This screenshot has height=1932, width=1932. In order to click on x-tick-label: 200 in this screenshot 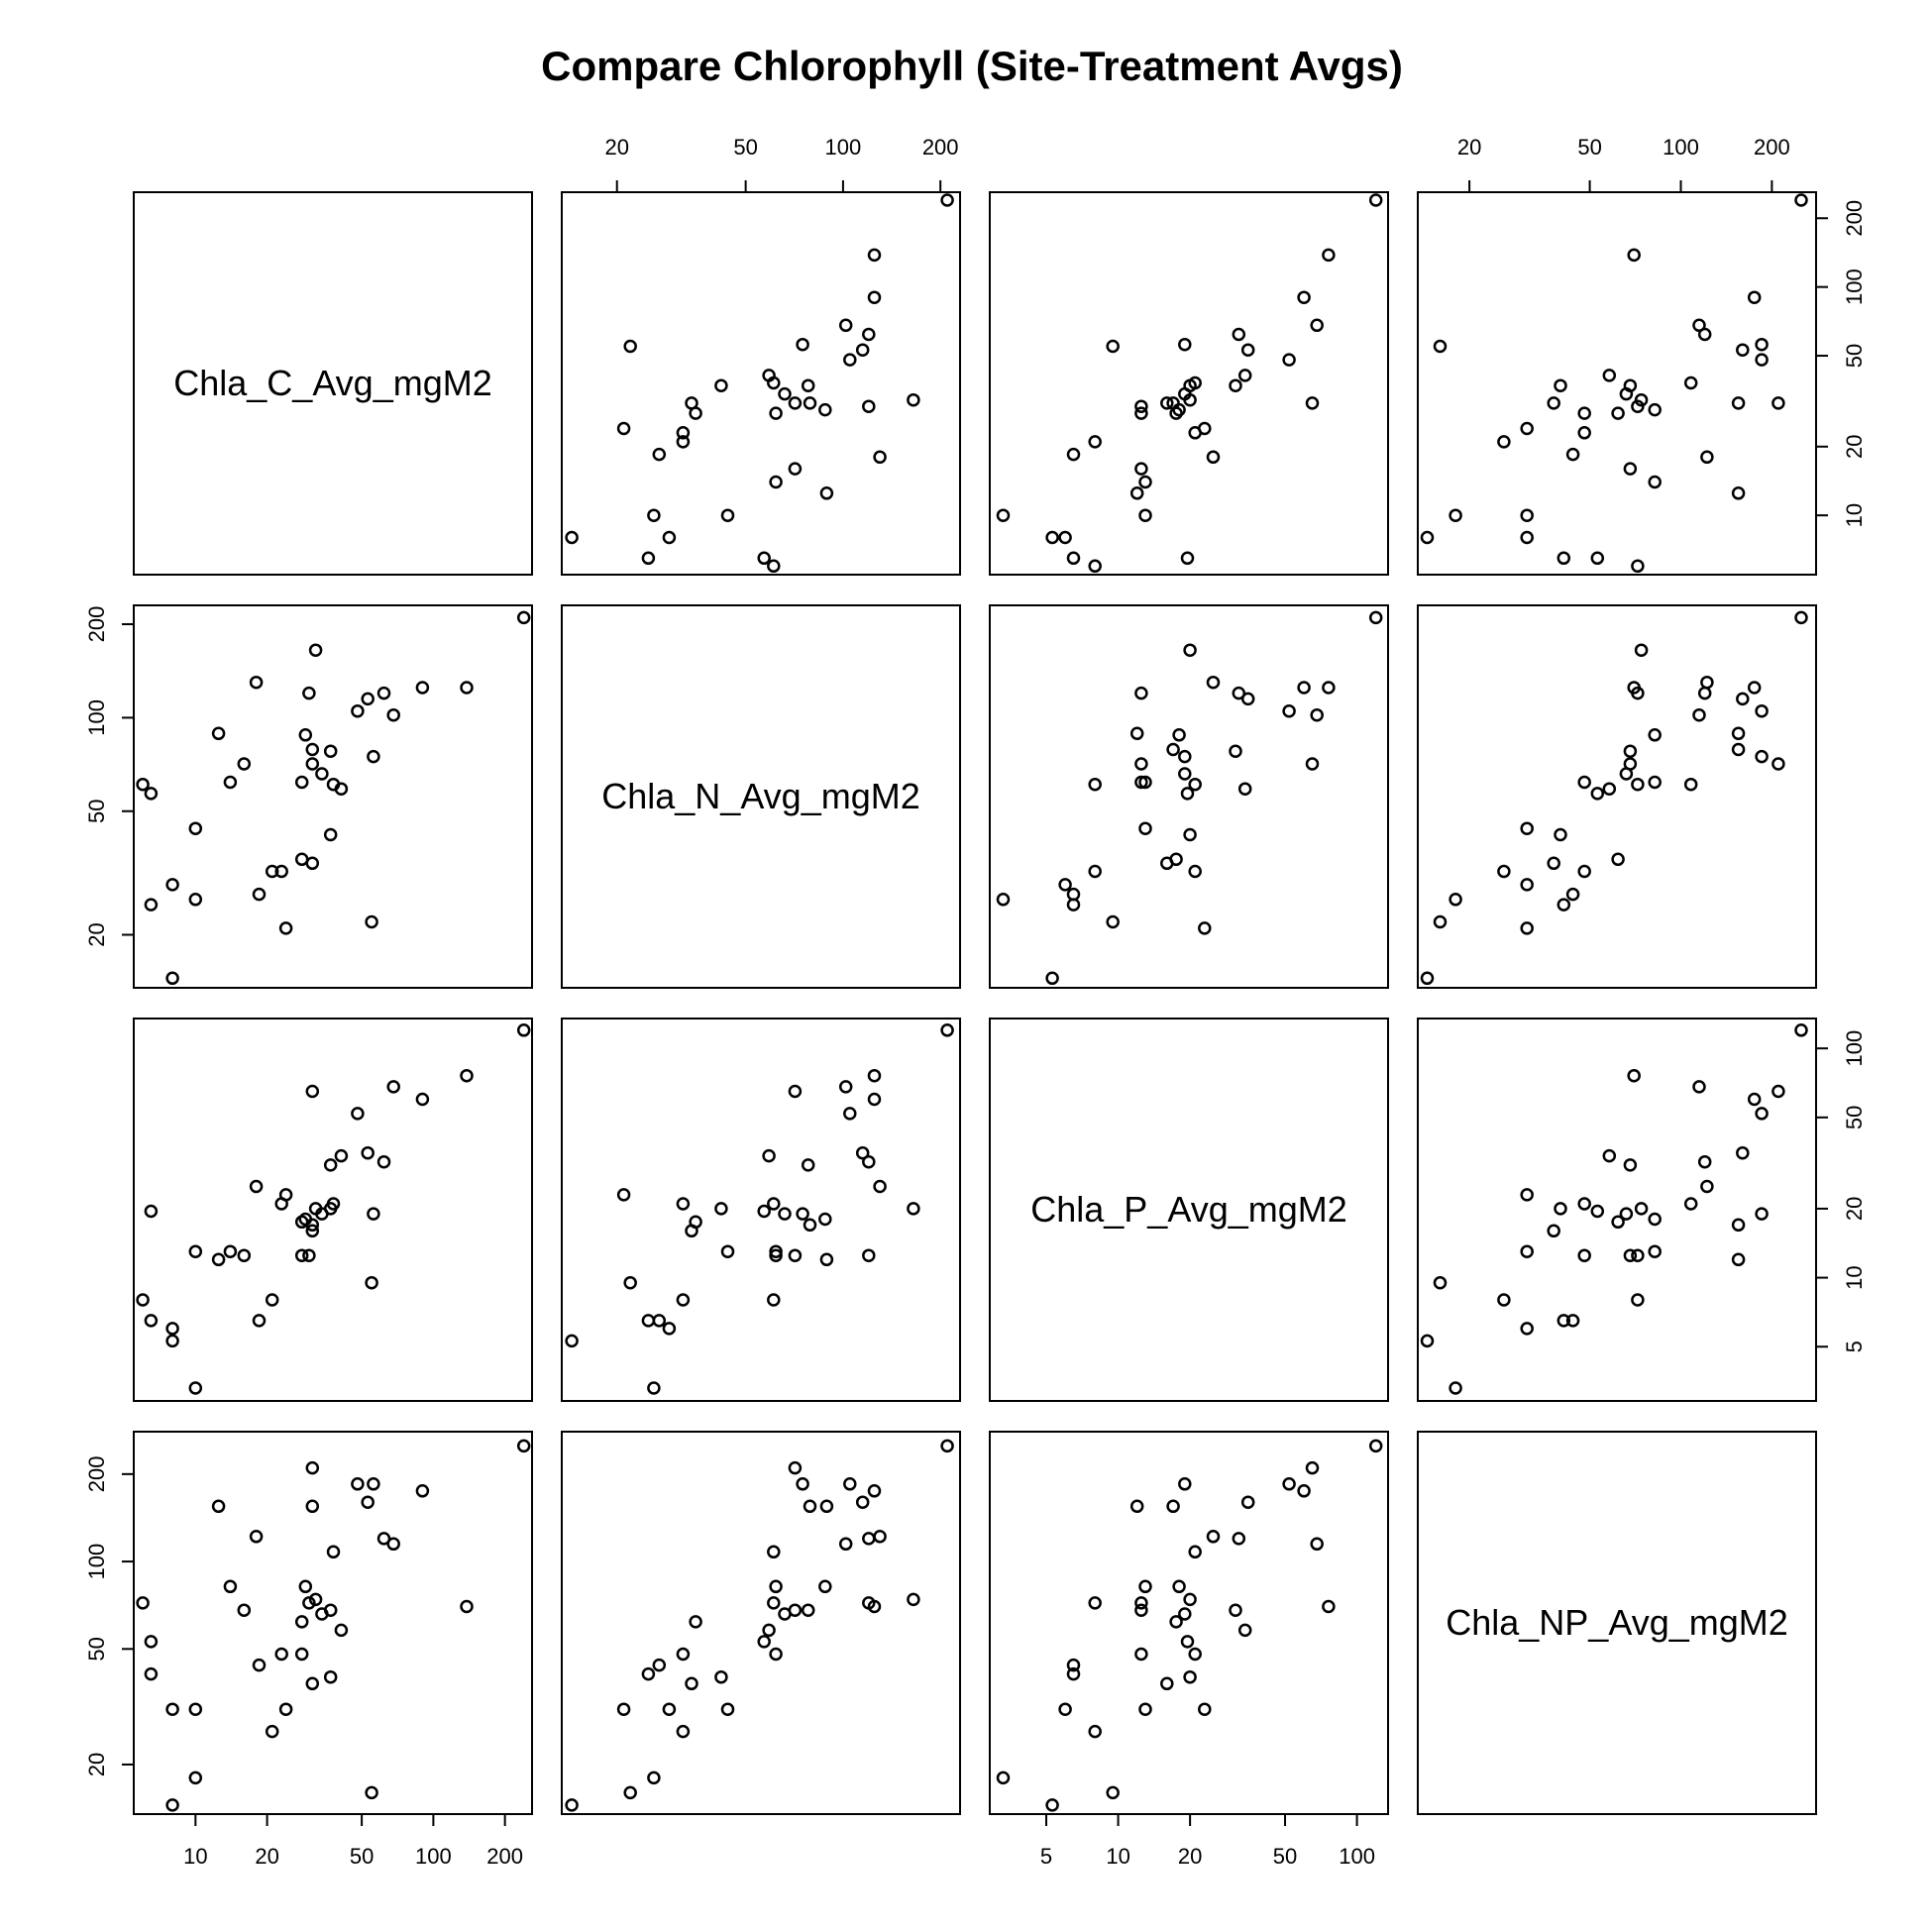, I will do `click(940, 147)`.